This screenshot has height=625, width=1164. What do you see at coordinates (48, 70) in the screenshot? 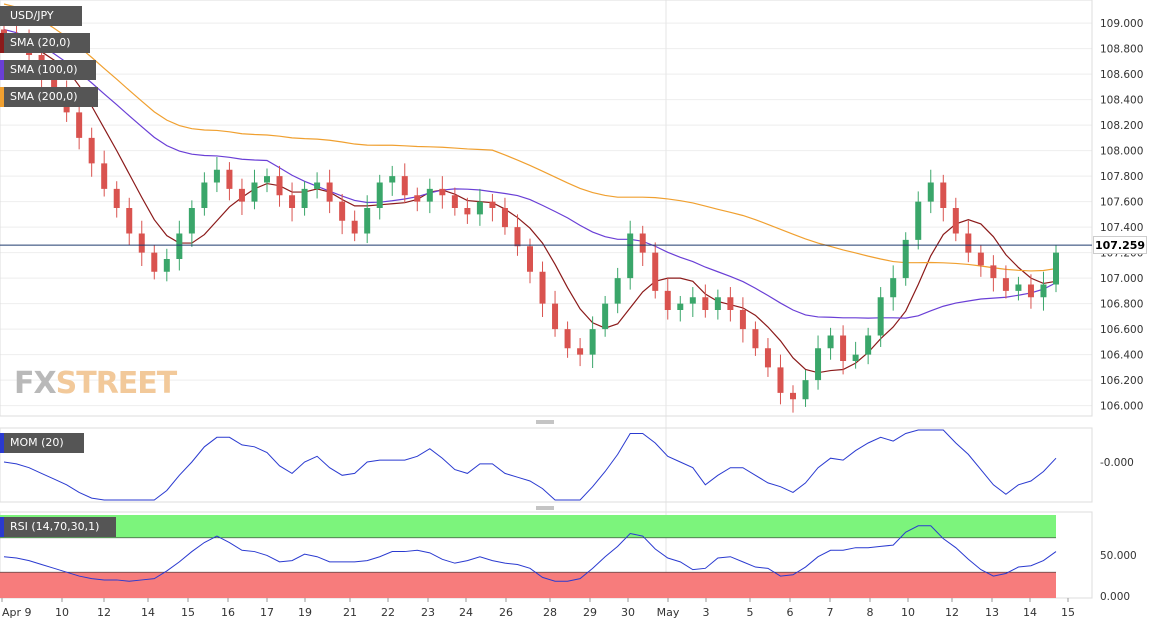
I see `legend-sma100: SMA (100,0)` at bounding box center [48, 70].